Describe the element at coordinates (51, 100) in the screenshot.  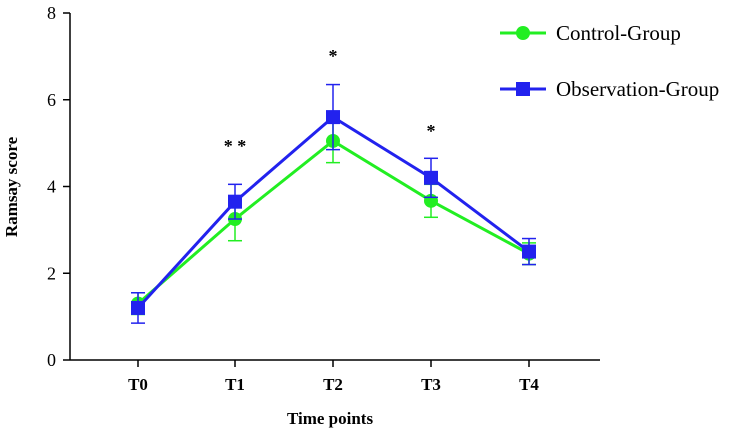
I see `y-tick-label: 6` at that location.